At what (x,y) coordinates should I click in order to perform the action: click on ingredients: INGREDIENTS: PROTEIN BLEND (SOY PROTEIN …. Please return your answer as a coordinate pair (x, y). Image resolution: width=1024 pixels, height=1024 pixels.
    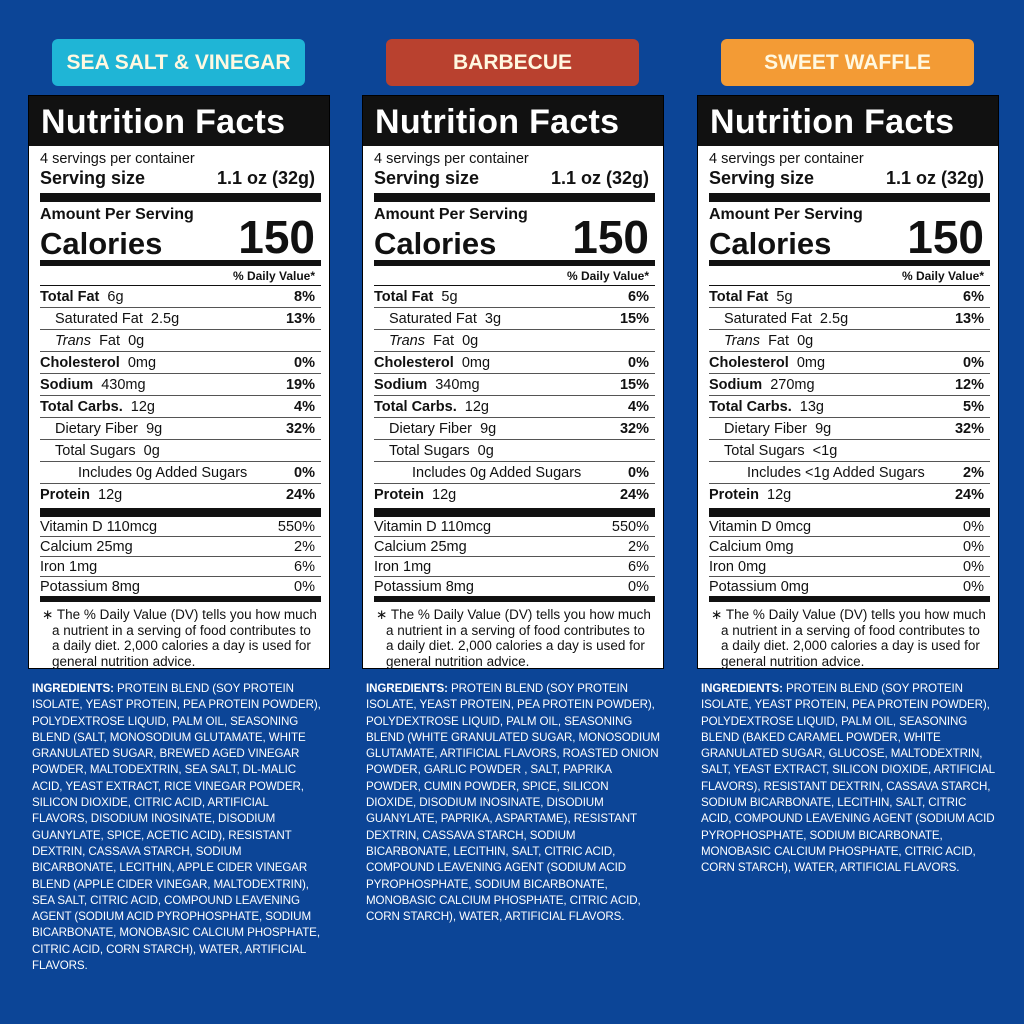
    Looking at the image, I should click on (179, 827).